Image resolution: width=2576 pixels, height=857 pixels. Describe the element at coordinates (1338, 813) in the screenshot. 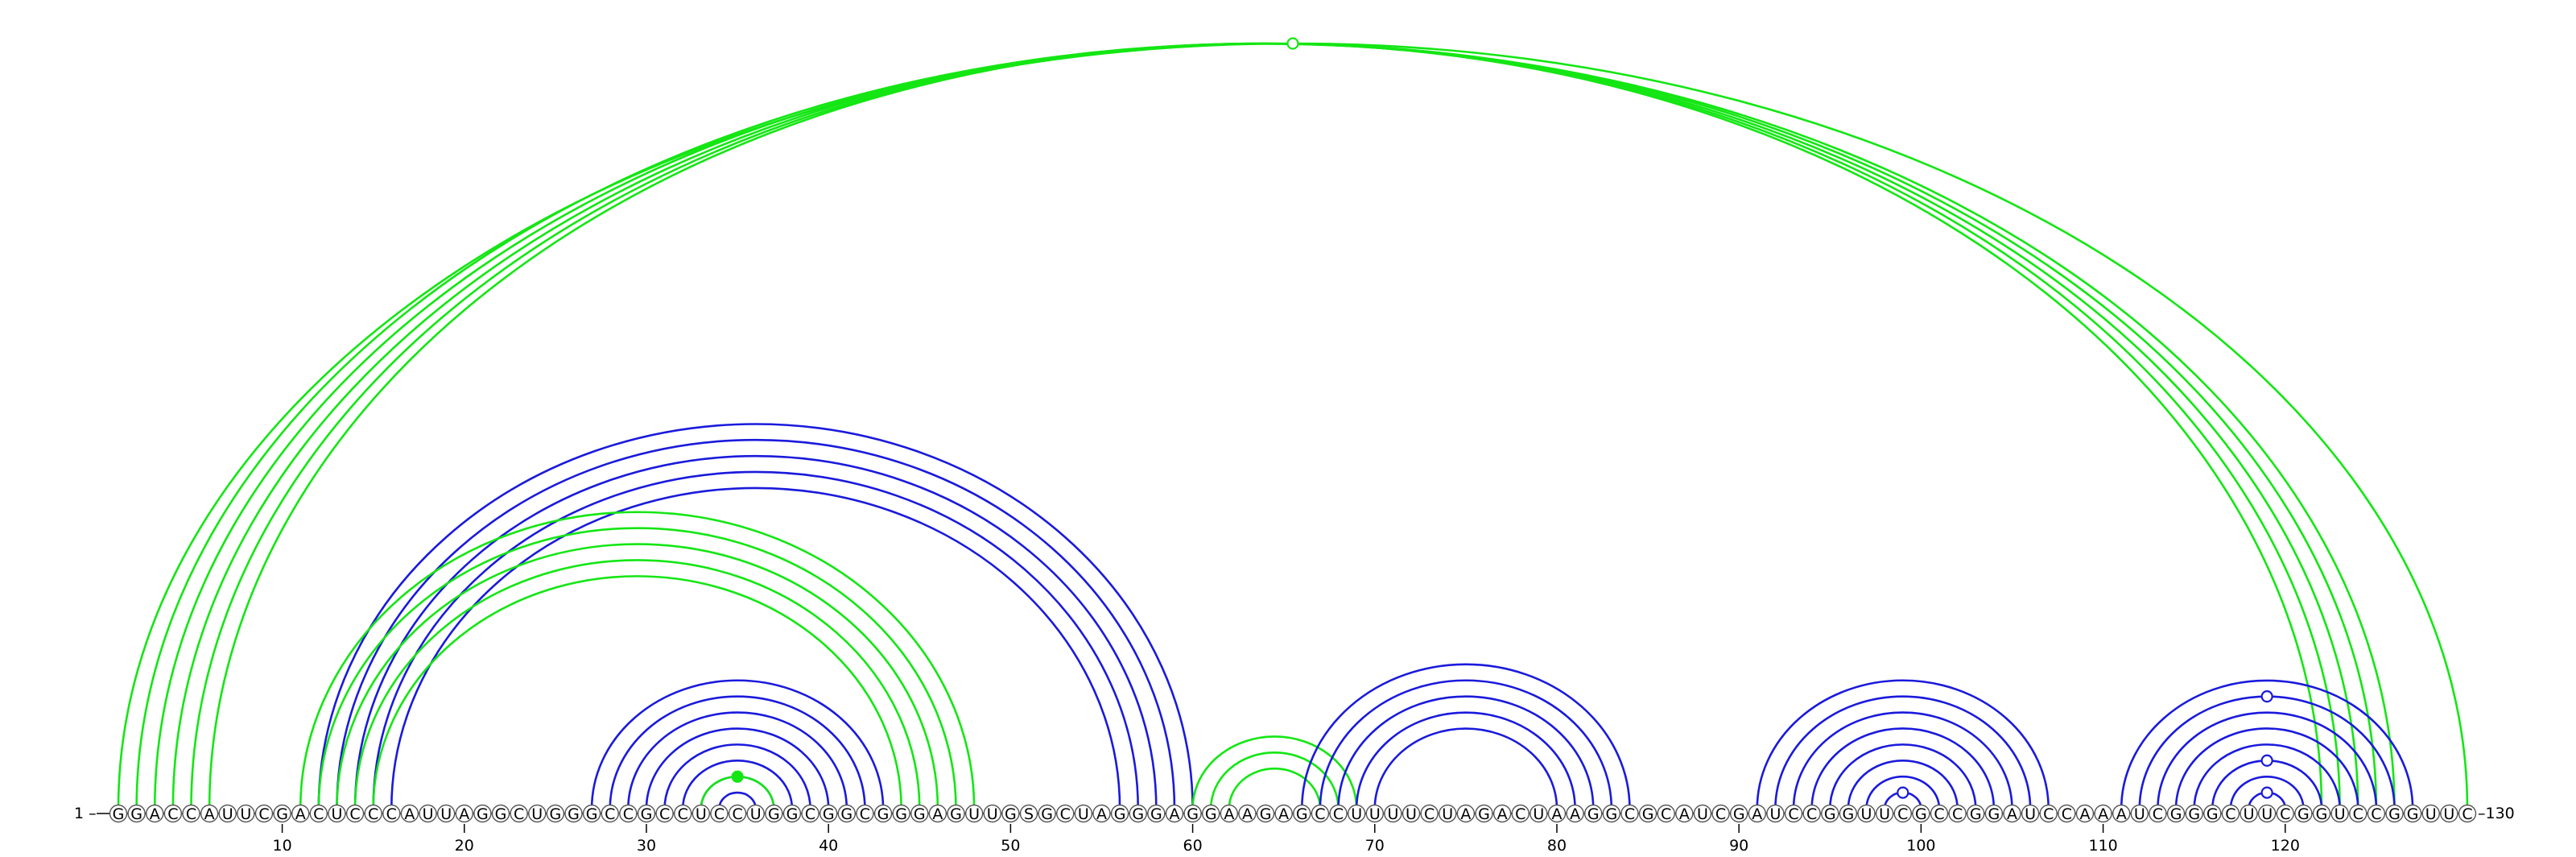

I see `nucleotide-68: C` at that location.